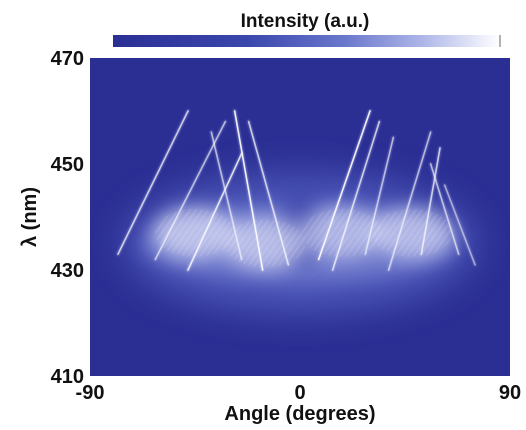 This screenshot has width=526, height=430. I want to click on x-tick-label: 0, so click(299, 393).